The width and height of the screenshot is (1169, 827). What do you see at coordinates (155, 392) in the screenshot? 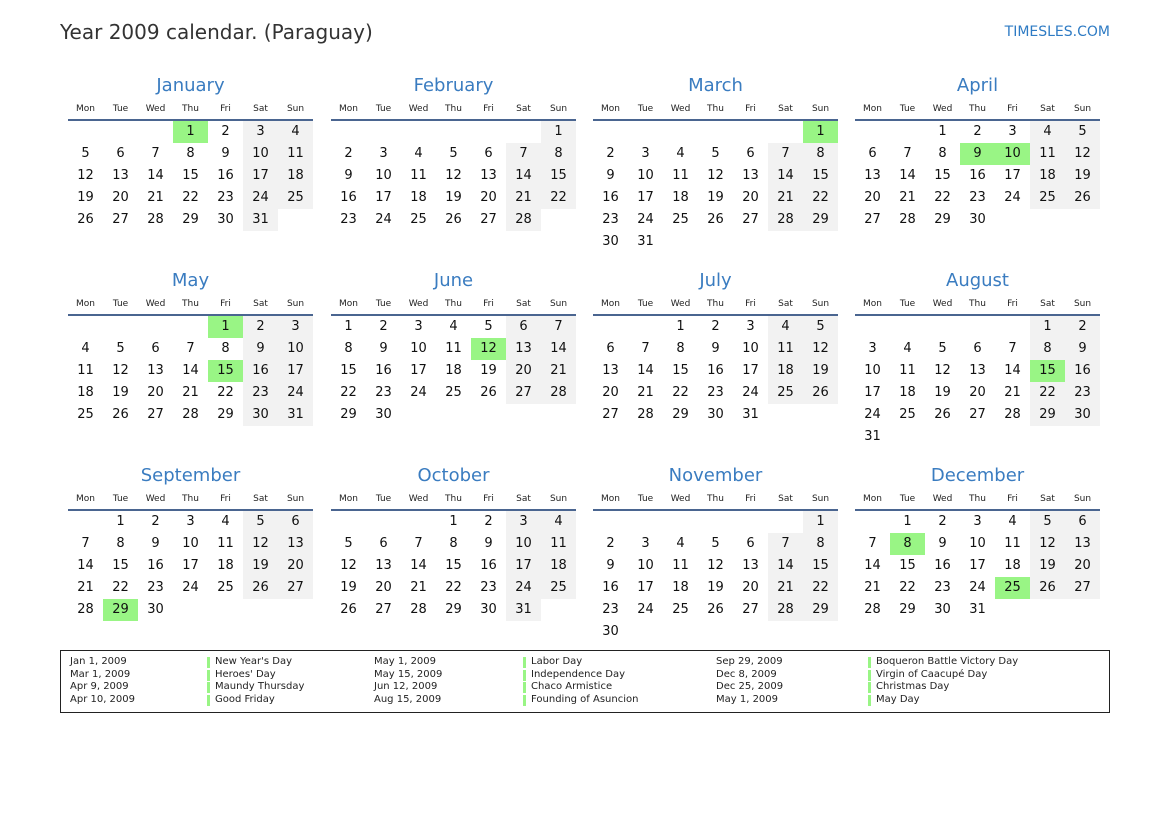
I see `day-cell: 20` at bounding box center [155, 392].